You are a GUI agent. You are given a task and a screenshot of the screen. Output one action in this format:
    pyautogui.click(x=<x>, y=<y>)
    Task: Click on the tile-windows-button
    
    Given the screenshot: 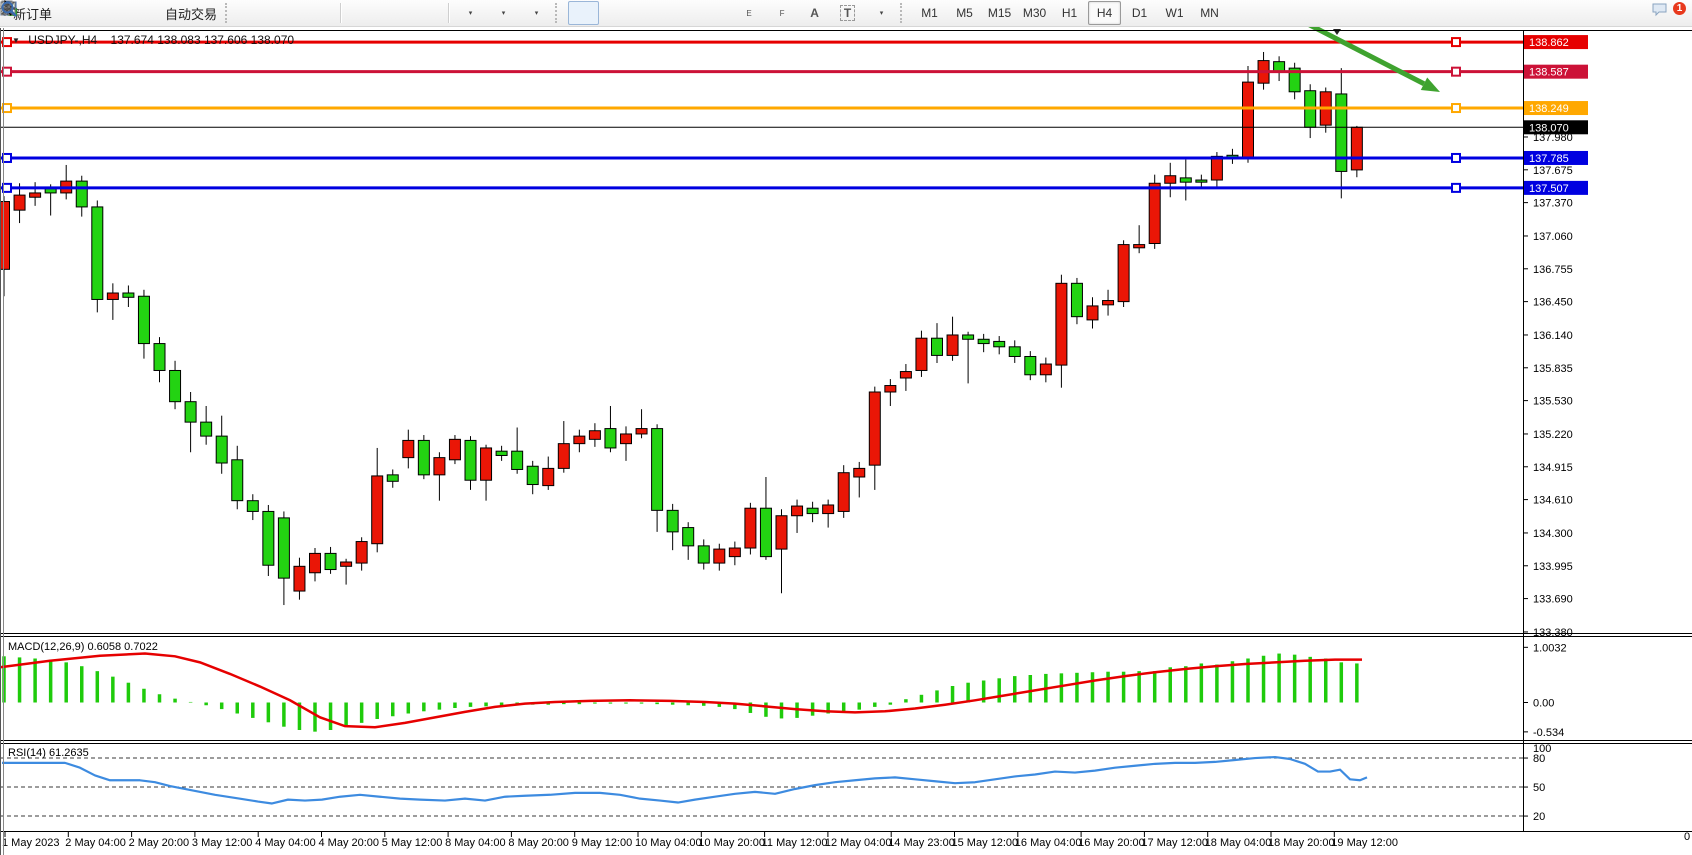 What is the action you would take?
    pyautogui.click(x=221, y=13)
    